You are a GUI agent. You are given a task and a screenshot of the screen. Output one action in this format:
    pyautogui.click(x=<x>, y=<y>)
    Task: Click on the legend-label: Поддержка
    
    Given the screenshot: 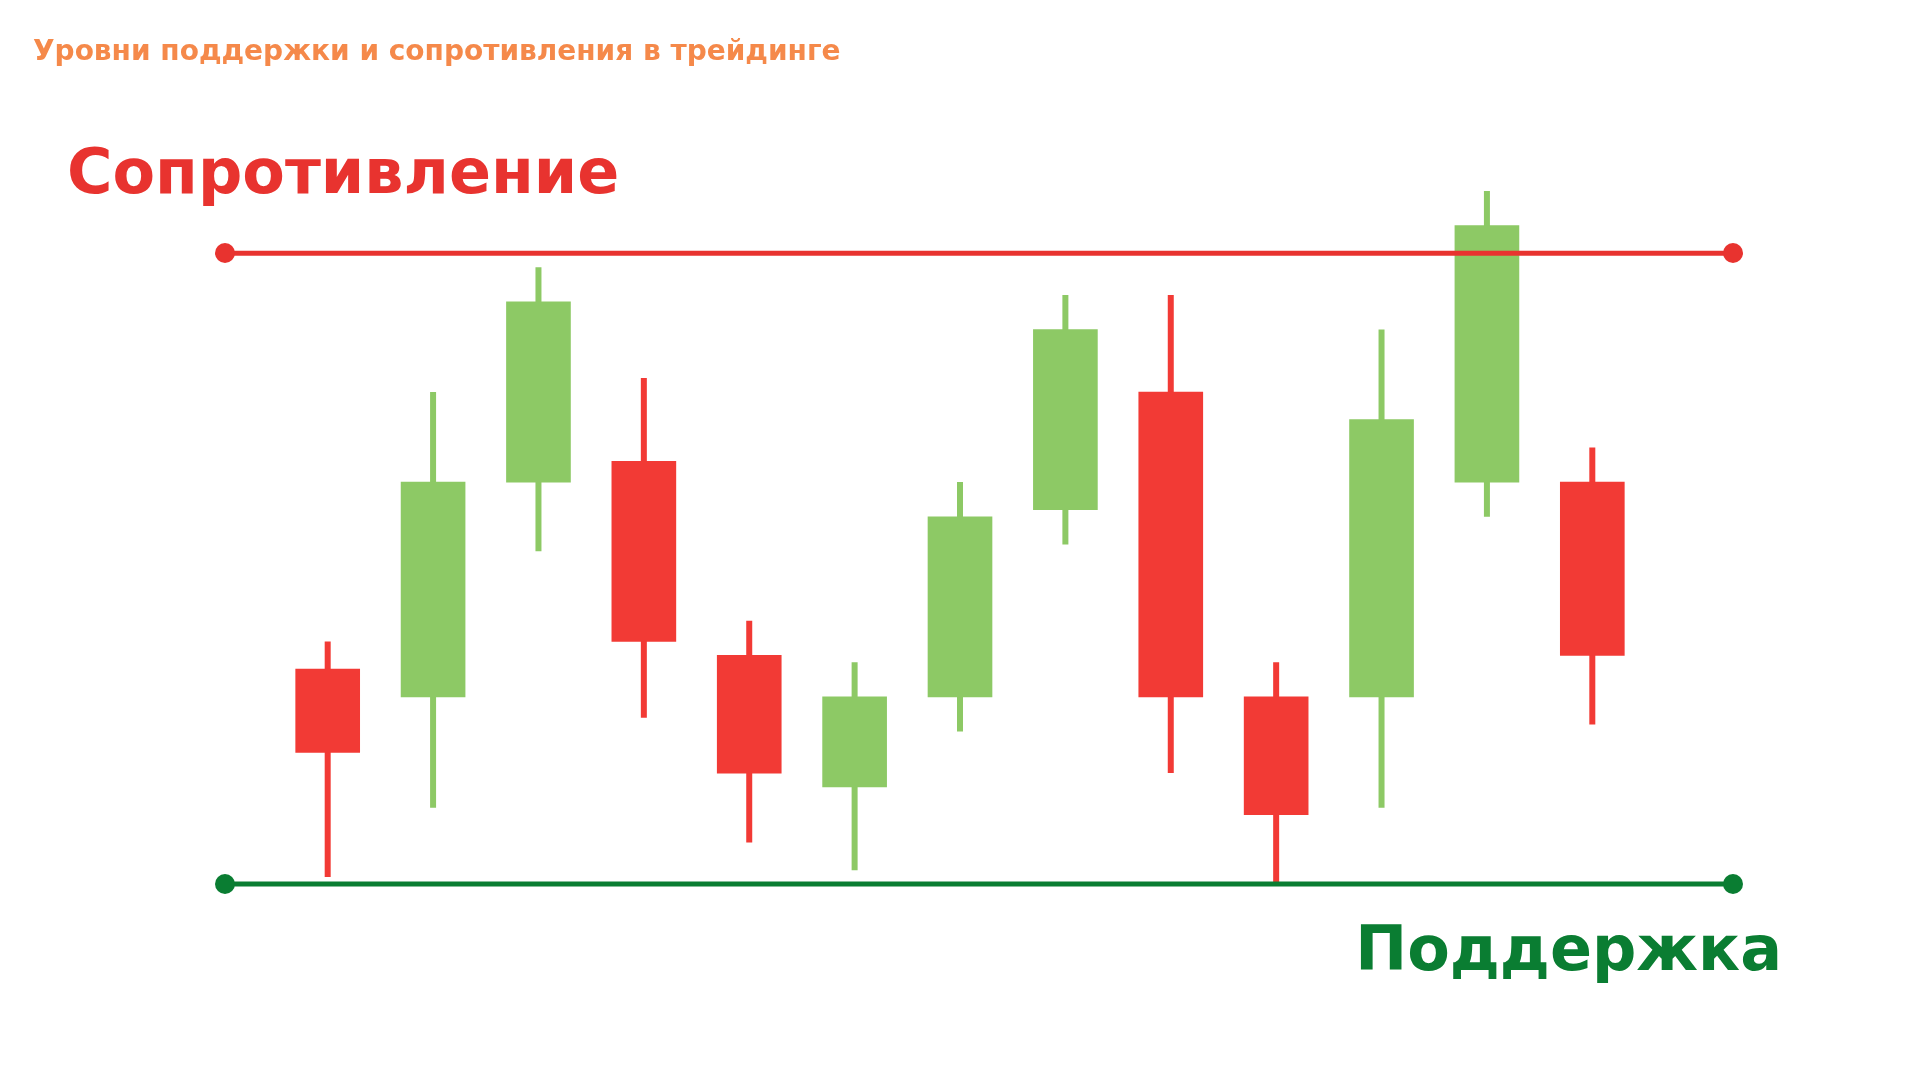 What is the action you would take?
    pyautogui.click(x=1568, y=949)
    